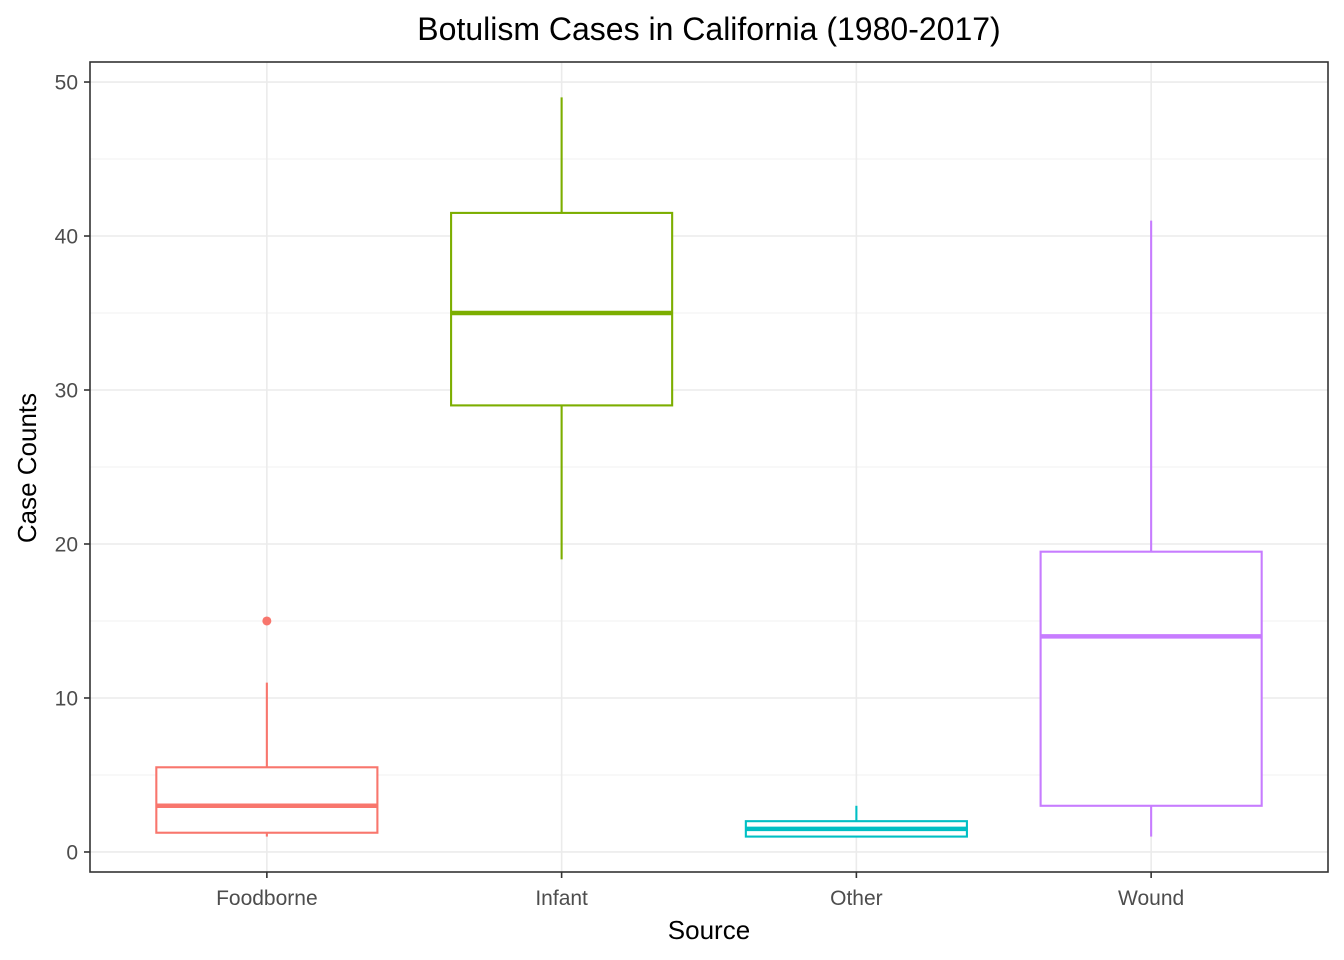 This screenshot has width=1344, height=960. Describe the element at coordinates (561, 898) in the screenshot. I see `x-tick-label: Infant` at that location.